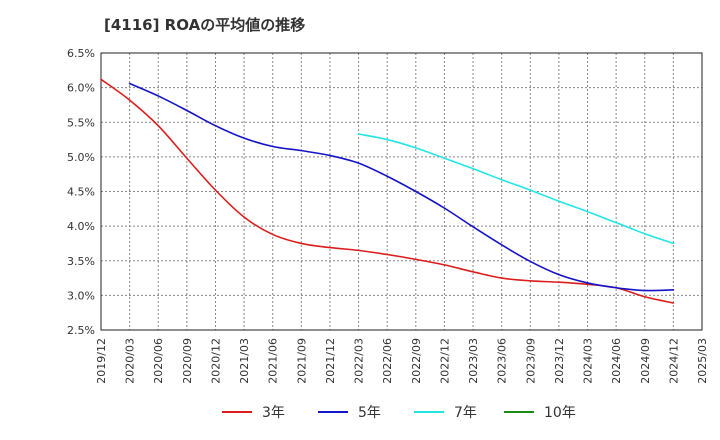 The width and height of the screenshot is (720, 440). I want to click on x-tick-label: 2021/06, so click(273, 361).